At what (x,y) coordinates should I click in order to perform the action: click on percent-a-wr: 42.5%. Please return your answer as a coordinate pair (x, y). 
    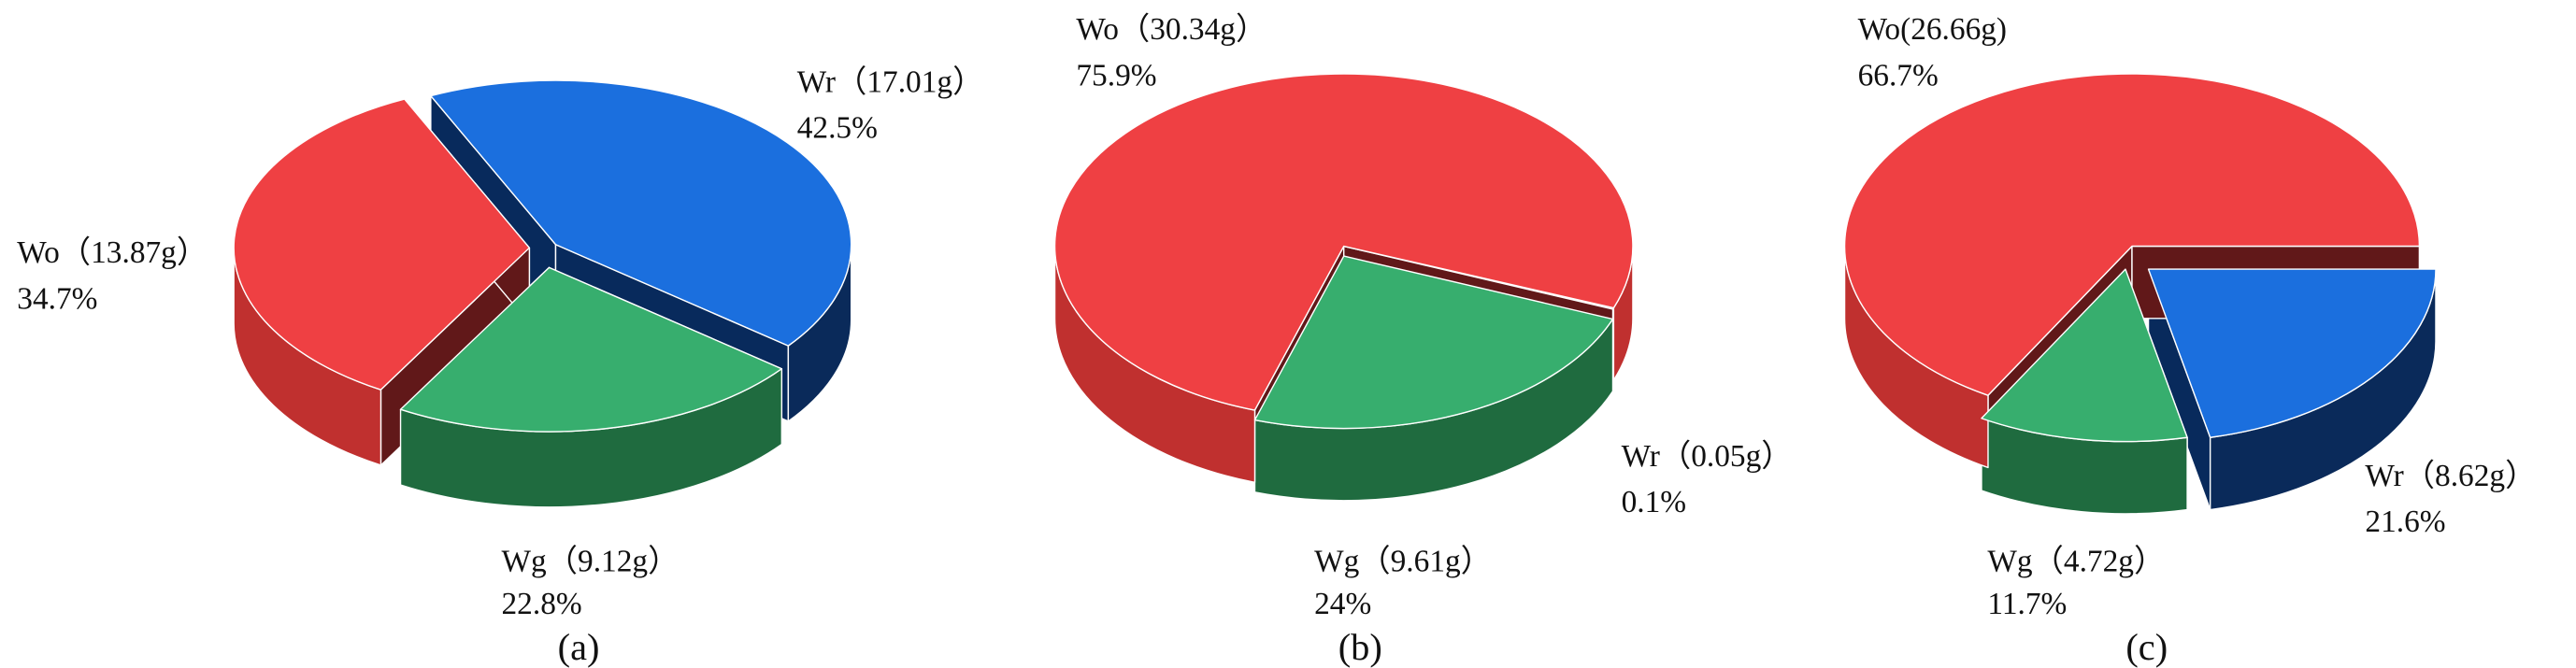
    Looking at the image, I should click on (837, 128).